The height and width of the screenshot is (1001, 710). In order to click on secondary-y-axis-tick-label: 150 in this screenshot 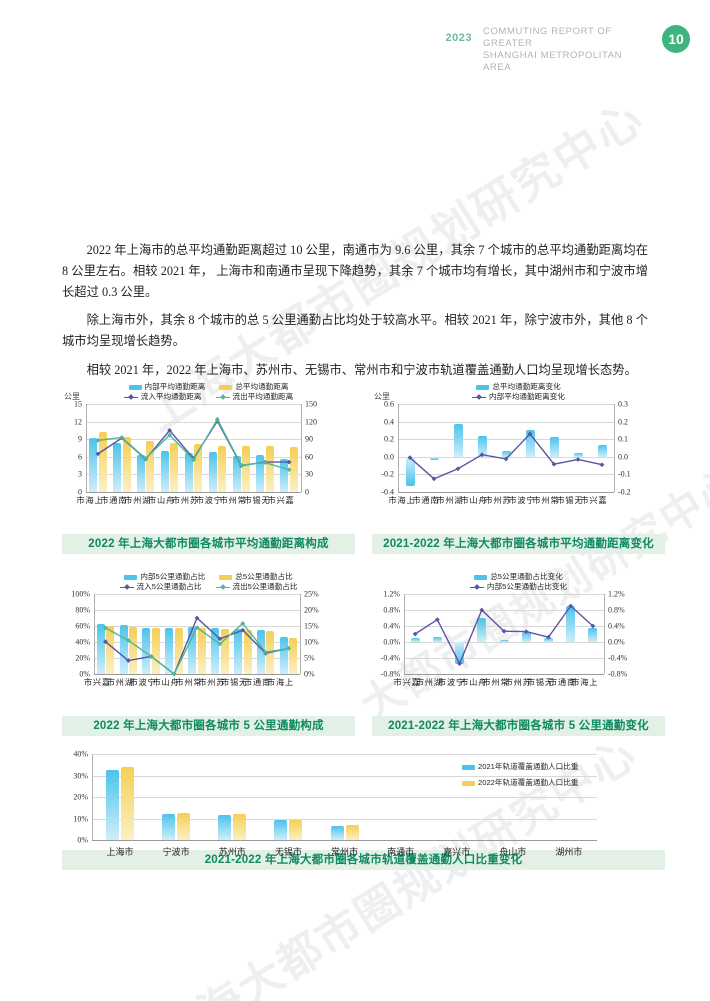, I will do `click(311, 404)`.